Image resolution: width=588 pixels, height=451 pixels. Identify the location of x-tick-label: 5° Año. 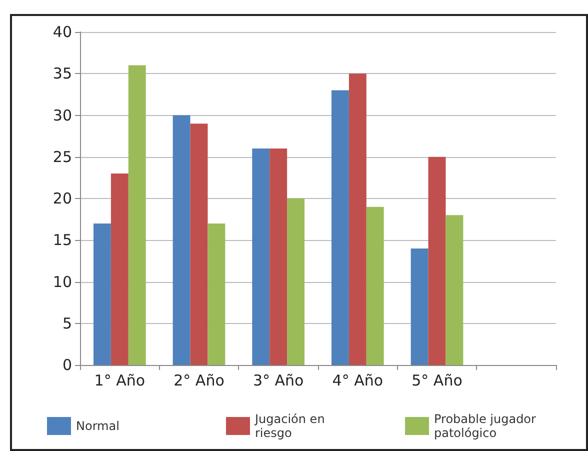
(437, 381).